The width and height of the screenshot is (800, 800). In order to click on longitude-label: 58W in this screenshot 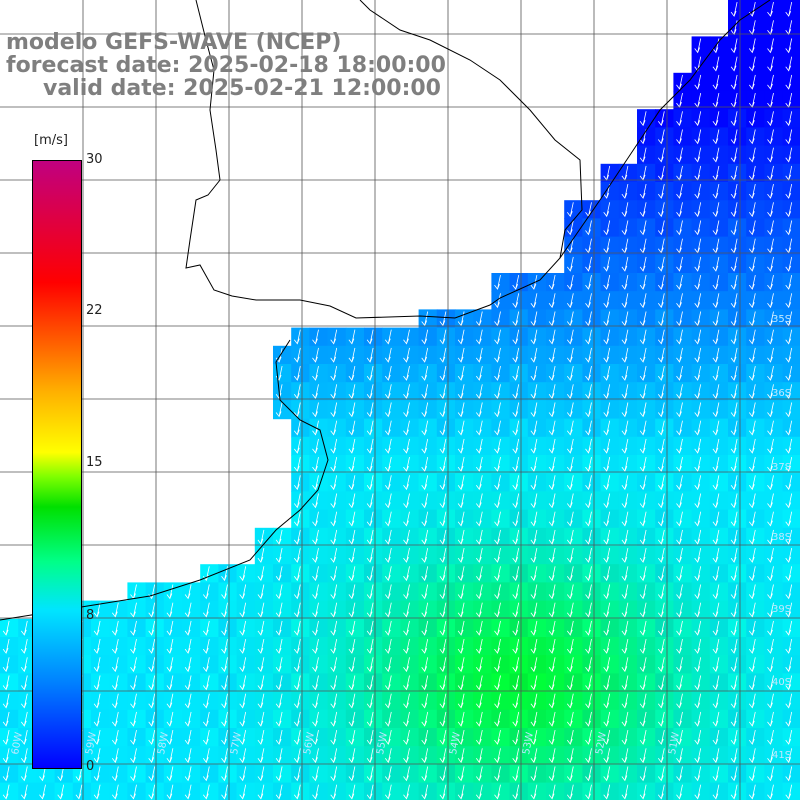, I will do `click(163, 743)`.